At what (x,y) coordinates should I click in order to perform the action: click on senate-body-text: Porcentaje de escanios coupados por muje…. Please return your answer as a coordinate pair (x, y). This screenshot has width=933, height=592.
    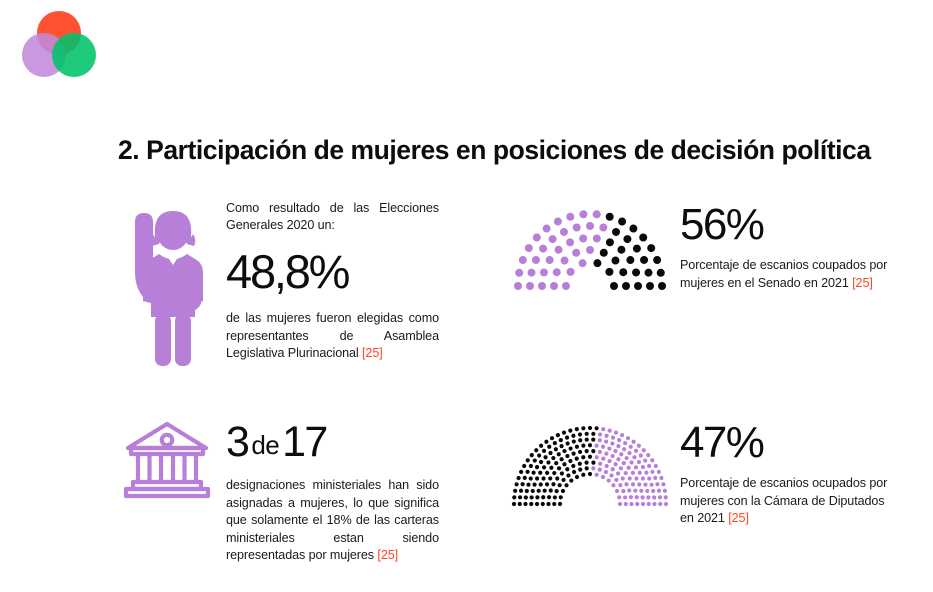
    Looking at the image, I should click on (790, 274).